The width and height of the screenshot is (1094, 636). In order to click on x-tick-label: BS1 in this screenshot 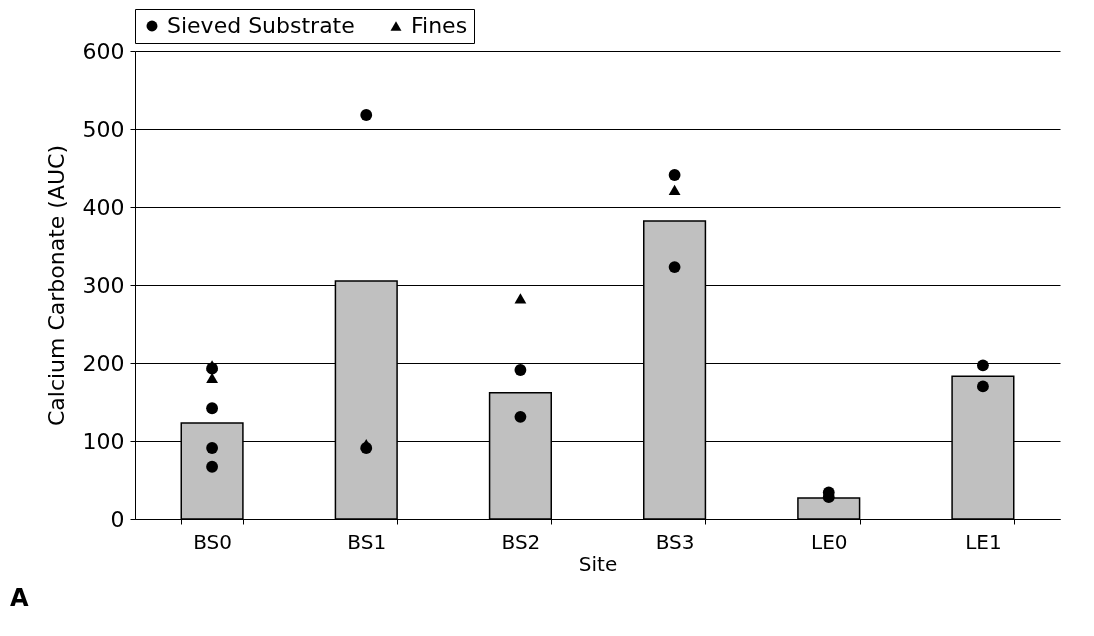, I will do `click(367, 541)`.